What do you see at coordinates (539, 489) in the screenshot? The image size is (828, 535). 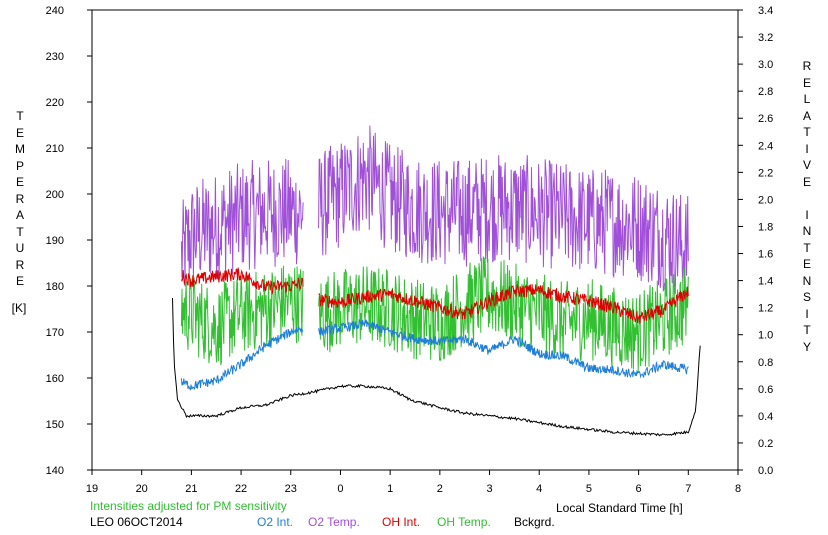 I see `x-tick-label: 4` at bounding box center [539, 489].